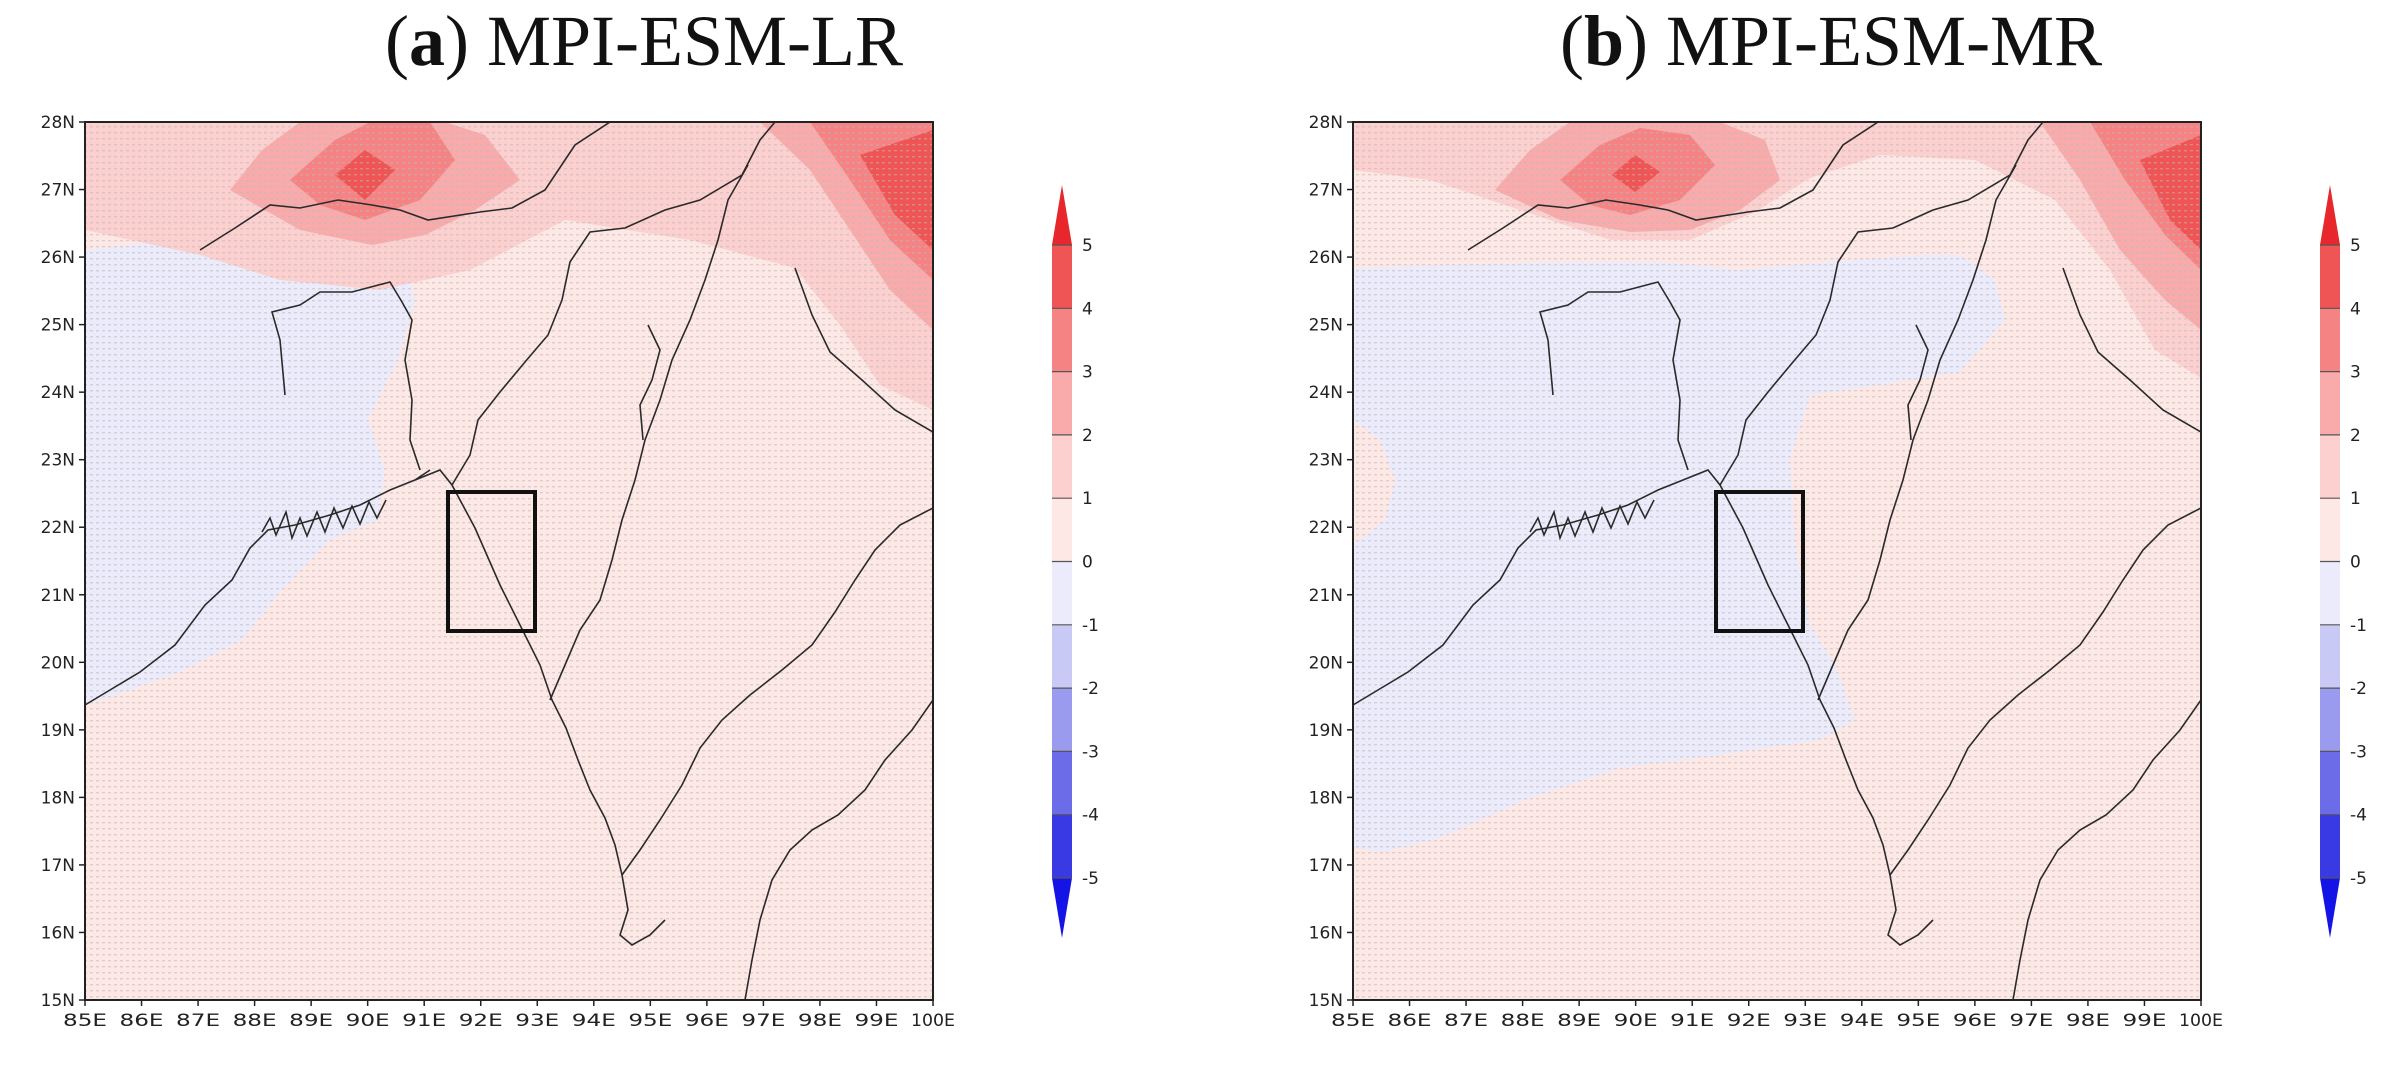 The width and height of the screenshot is (2404, 1066). What do you see at coordinates (695, 41) in the screenshot?
I see `panel-a-model-name: MPI-ESM-LR` at bounding box center [695, 41].